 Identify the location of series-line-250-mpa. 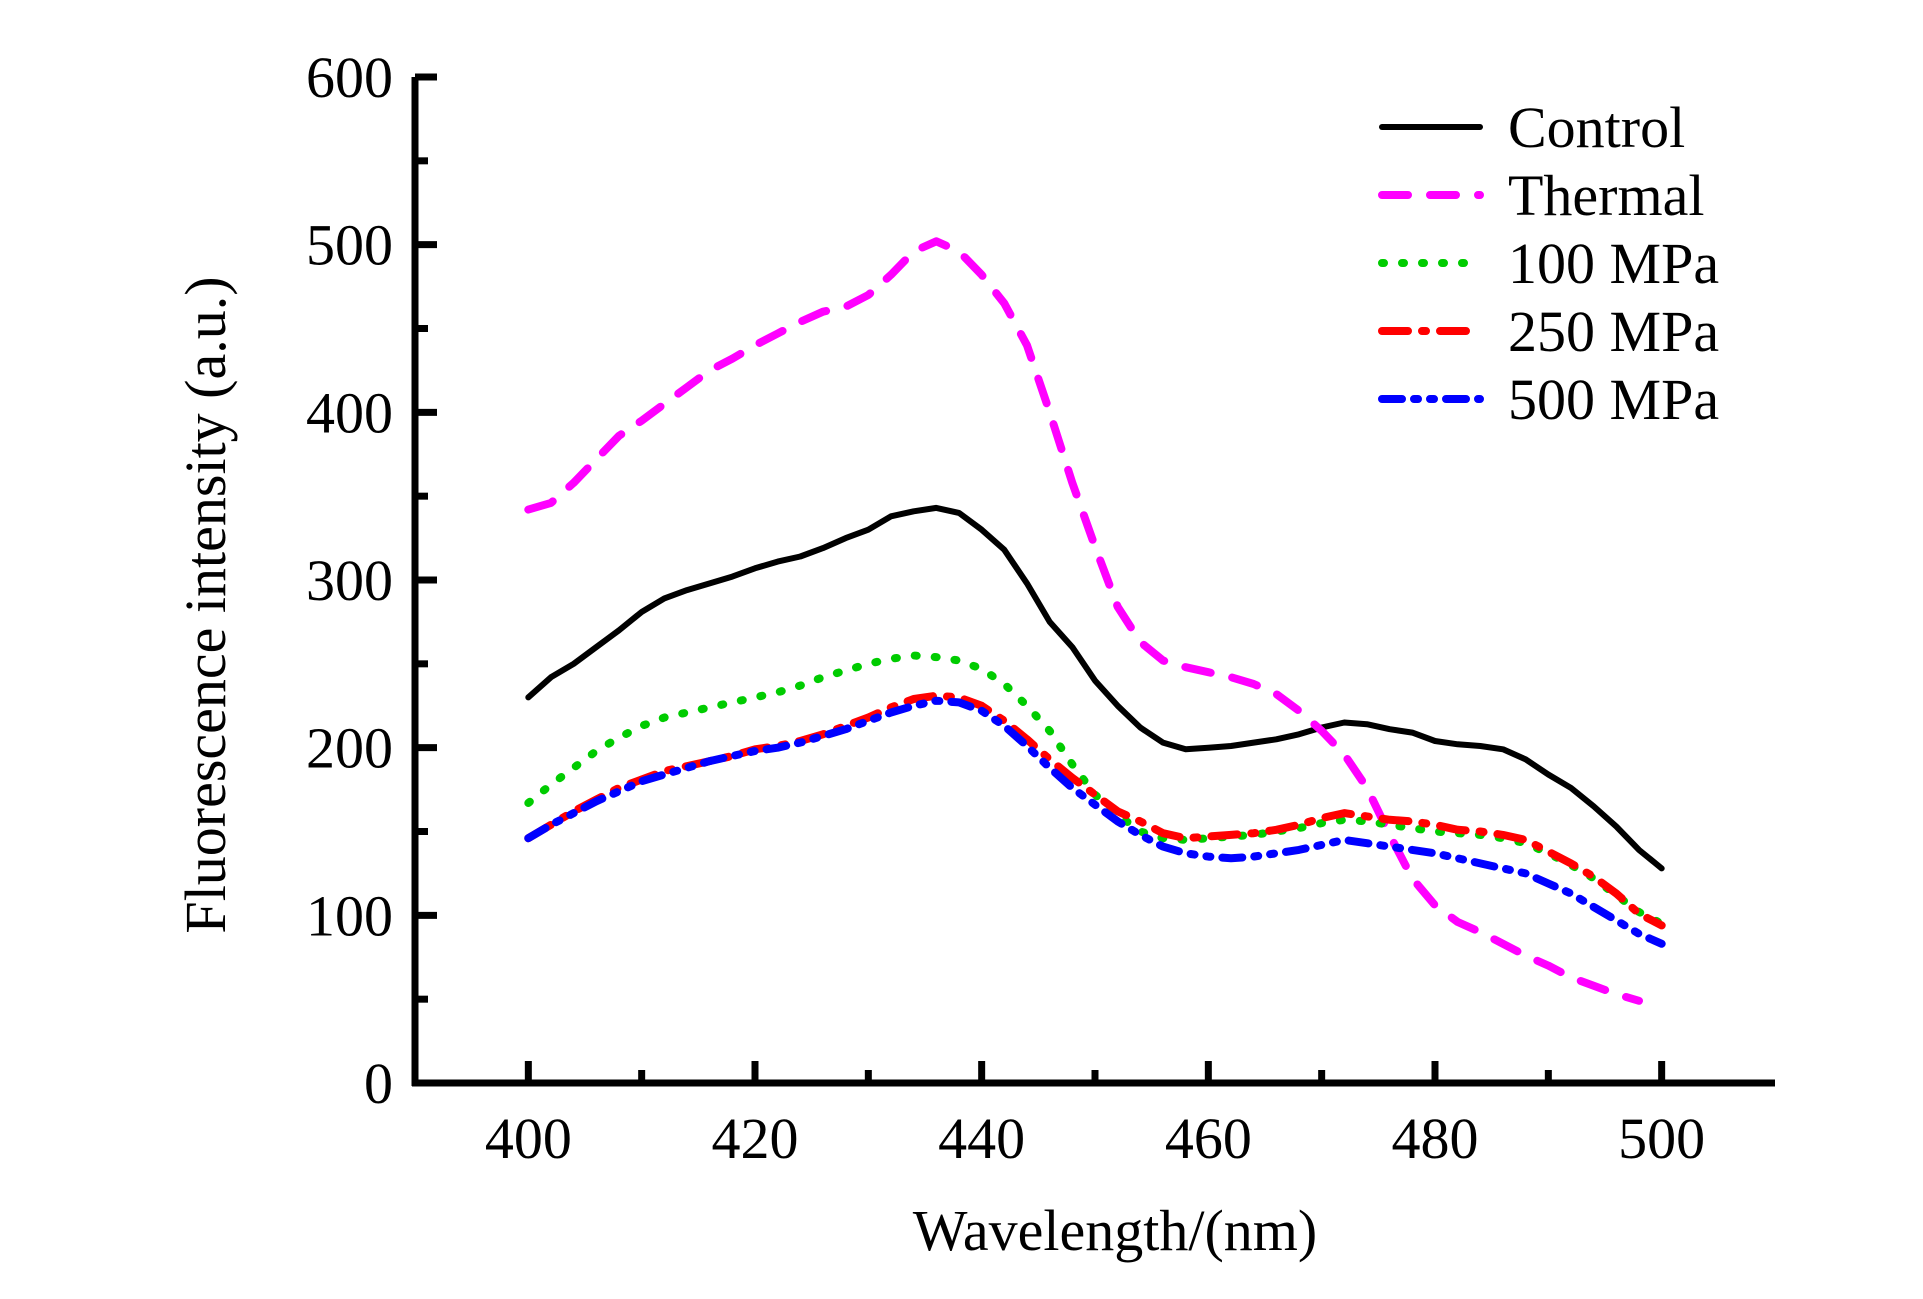
(1095, 810).